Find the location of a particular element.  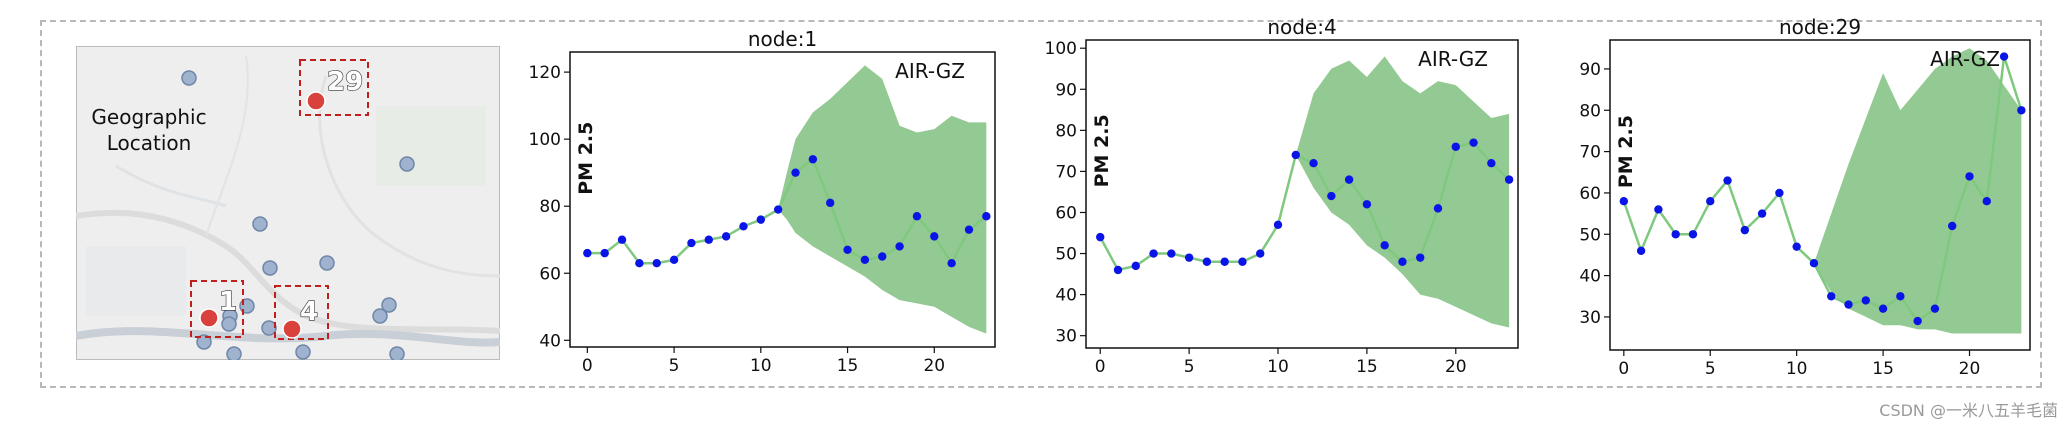

chart-annotation: AIR-GZ is located at coordinates (1965, 59).